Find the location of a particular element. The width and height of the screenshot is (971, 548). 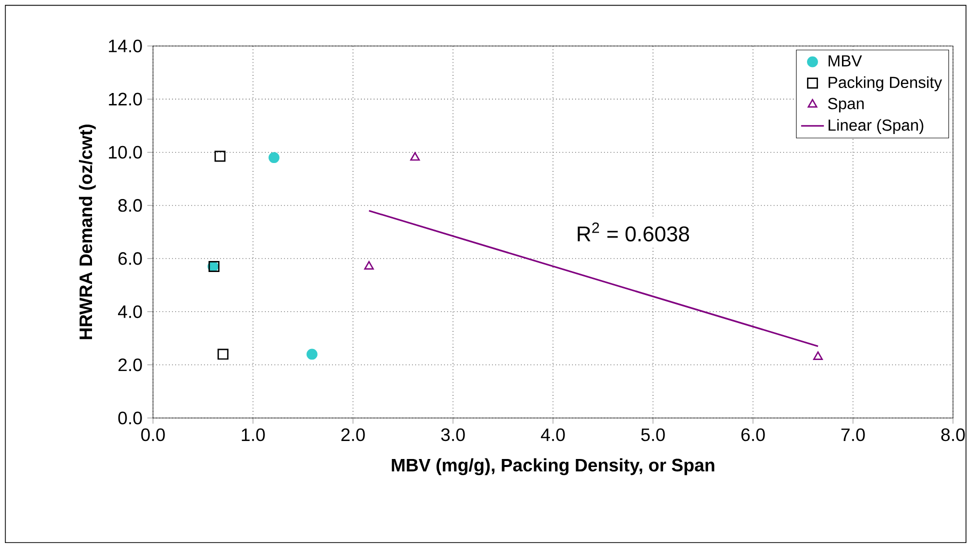

legend-label: Packing Density is located at coordinates (885, 84).